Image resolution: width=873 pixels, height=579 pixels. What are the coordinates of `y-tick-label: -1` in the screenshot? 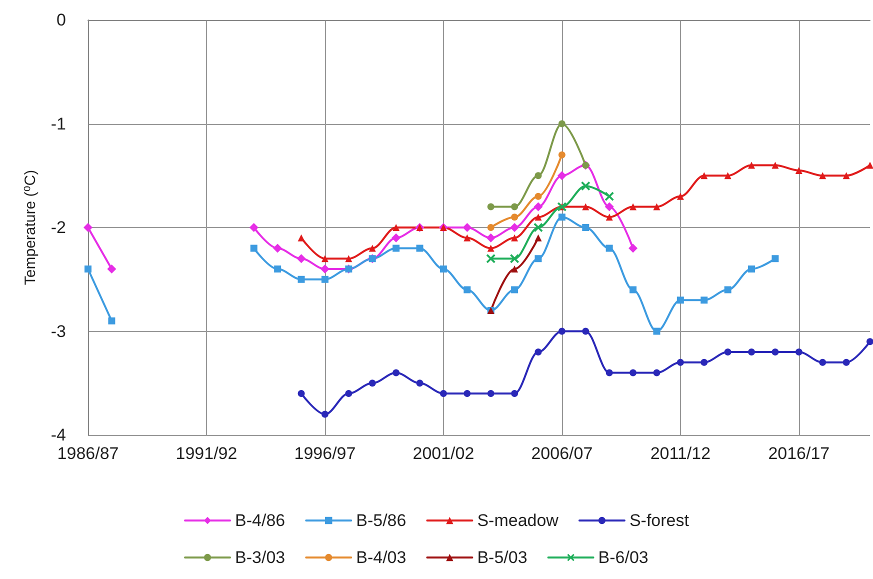 It's located at (58, 124).